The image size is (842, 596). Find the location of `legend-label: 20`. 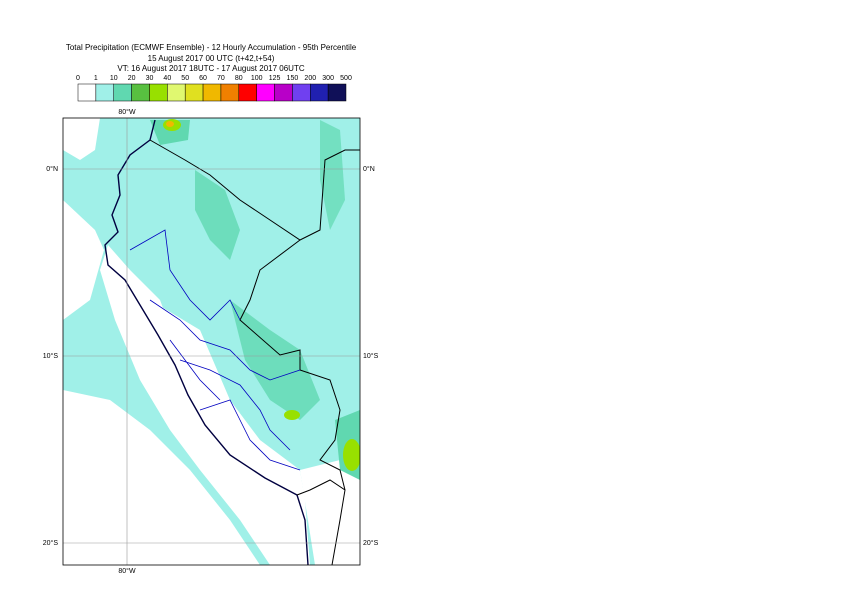

legend-label: 20 is located at coordinates (132, 78).